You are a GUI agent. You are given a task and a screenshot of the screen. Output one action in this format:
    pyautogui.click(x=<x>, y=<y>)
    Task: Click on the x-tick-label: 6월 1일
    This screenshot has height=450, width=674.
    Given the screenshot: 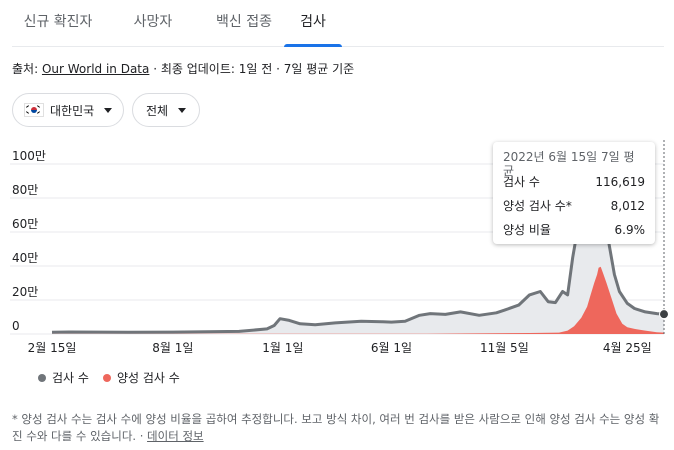 What is the action you would take?
    pyautogui.click(x=391, y=348)
    